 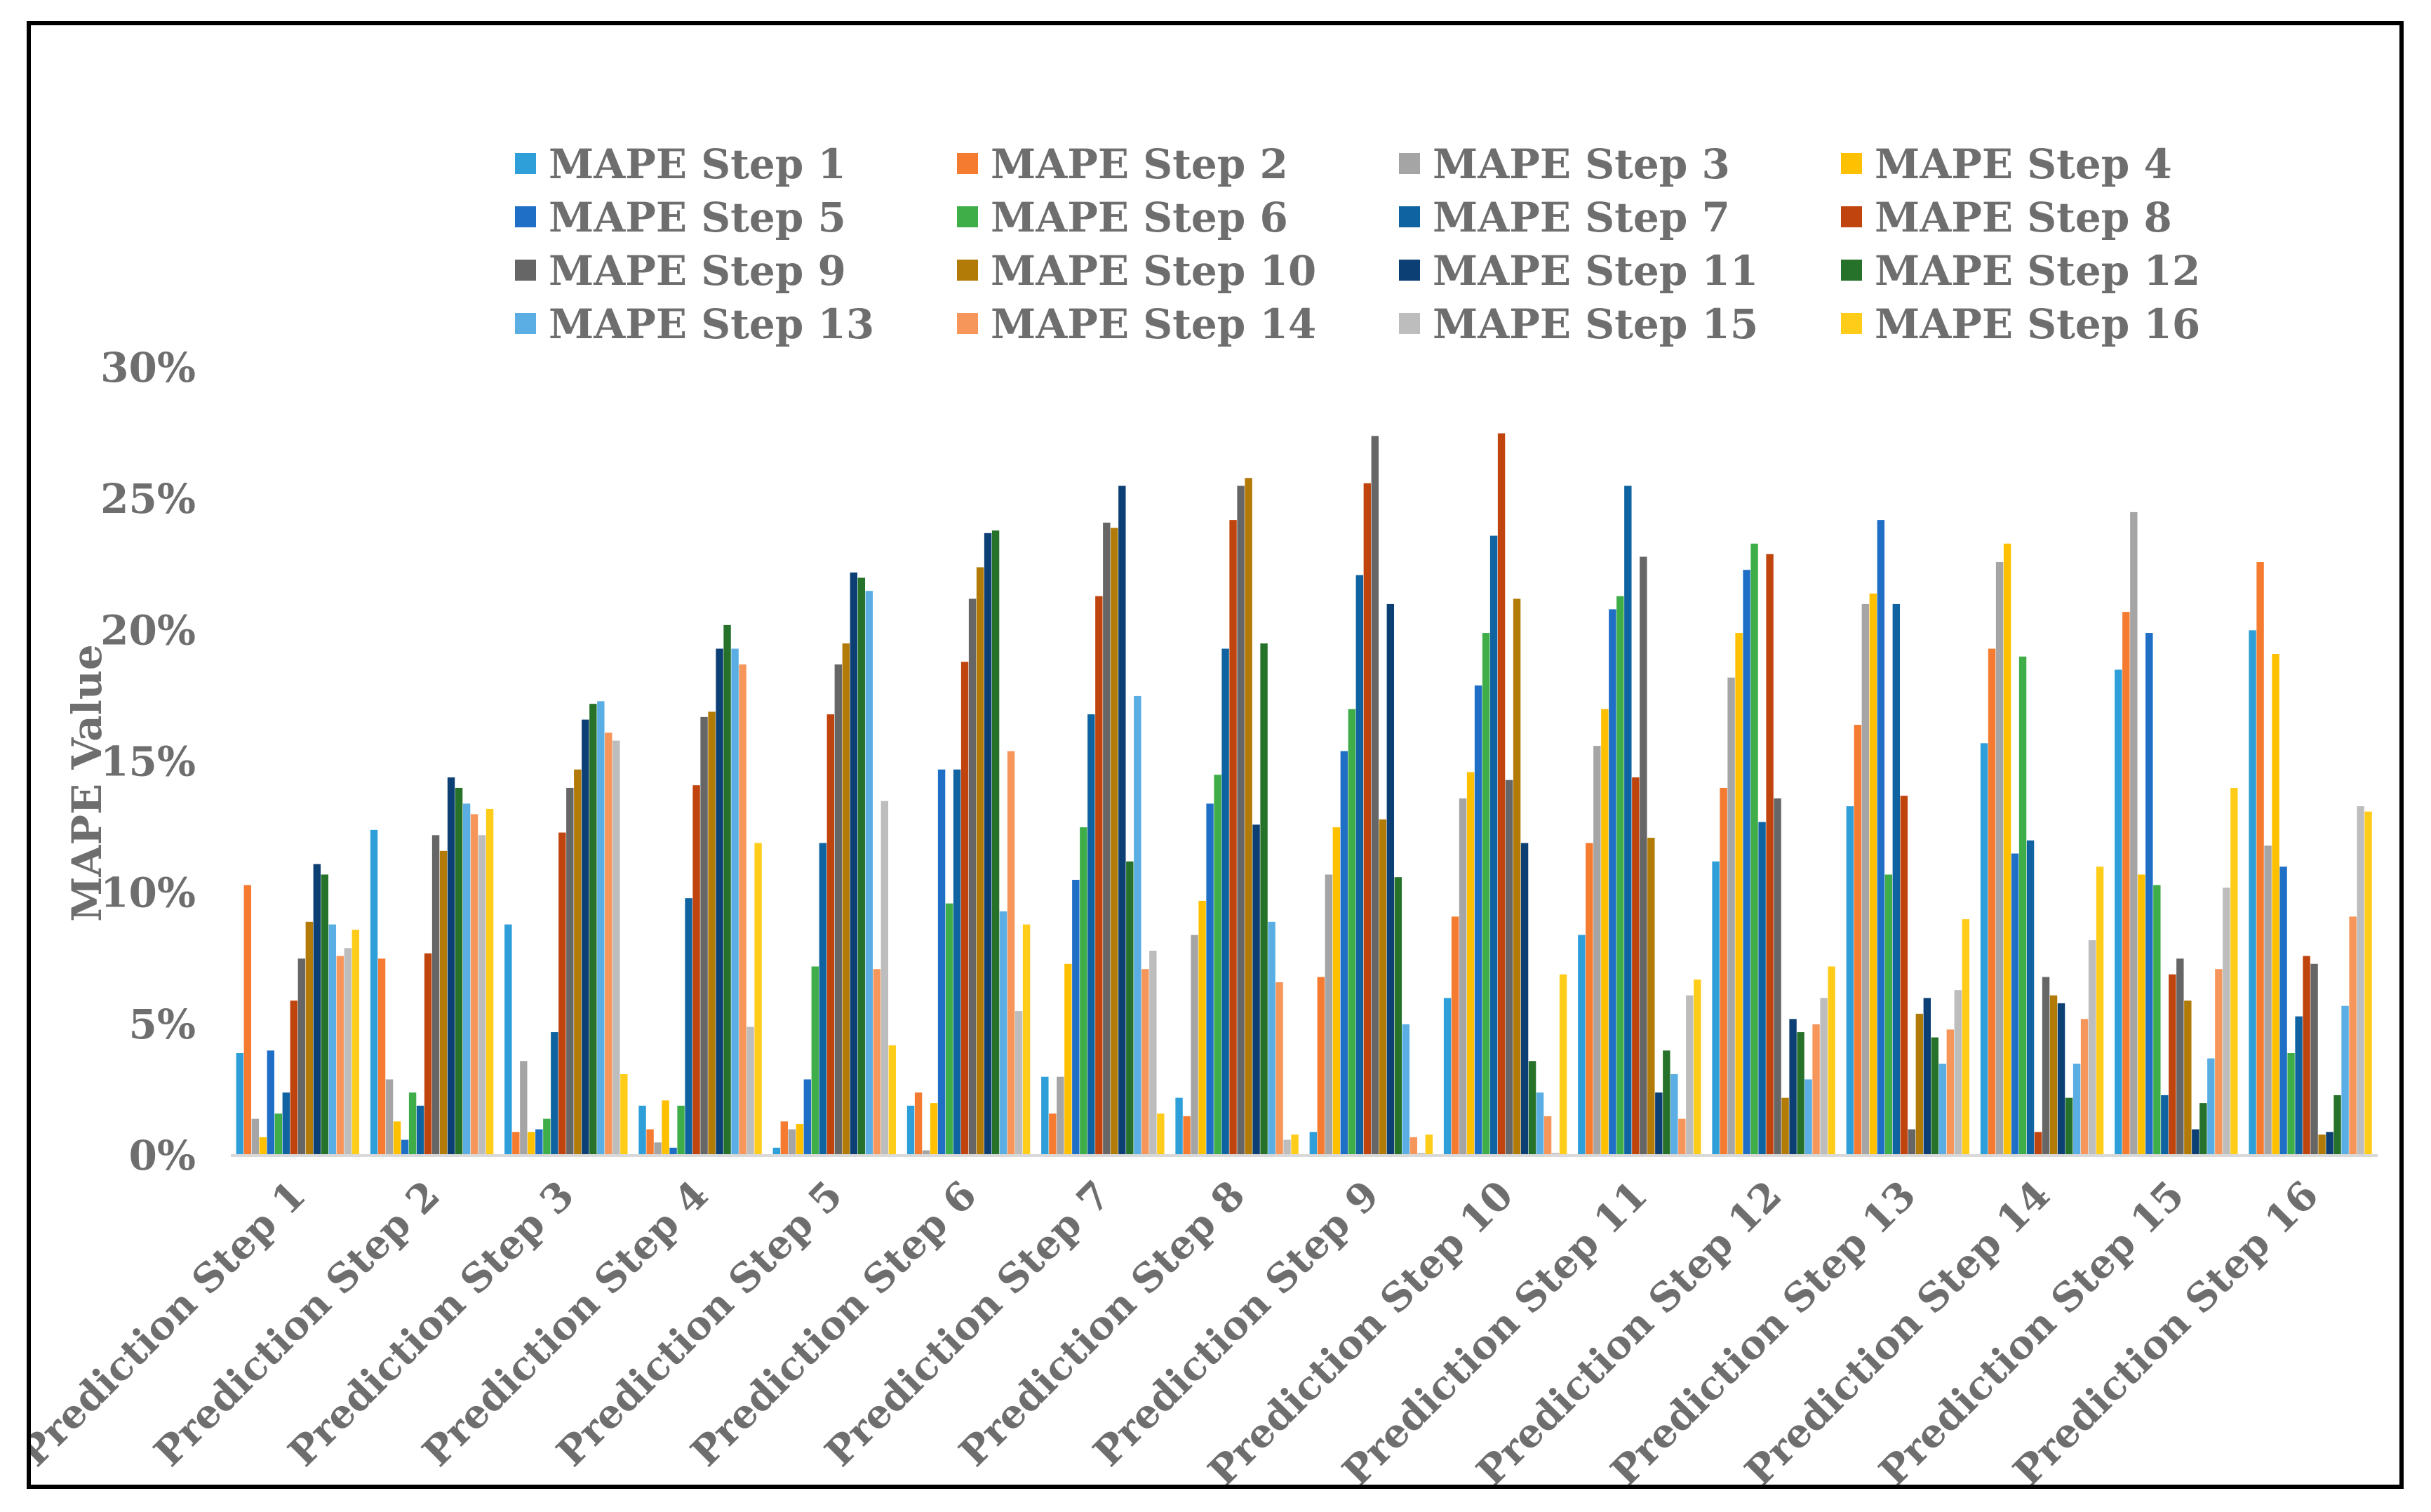 What do you see at coordinates (680, 164) in the screenshot?
I see `legend-item: MAPE Step 1` at bounding box center [680, 164].